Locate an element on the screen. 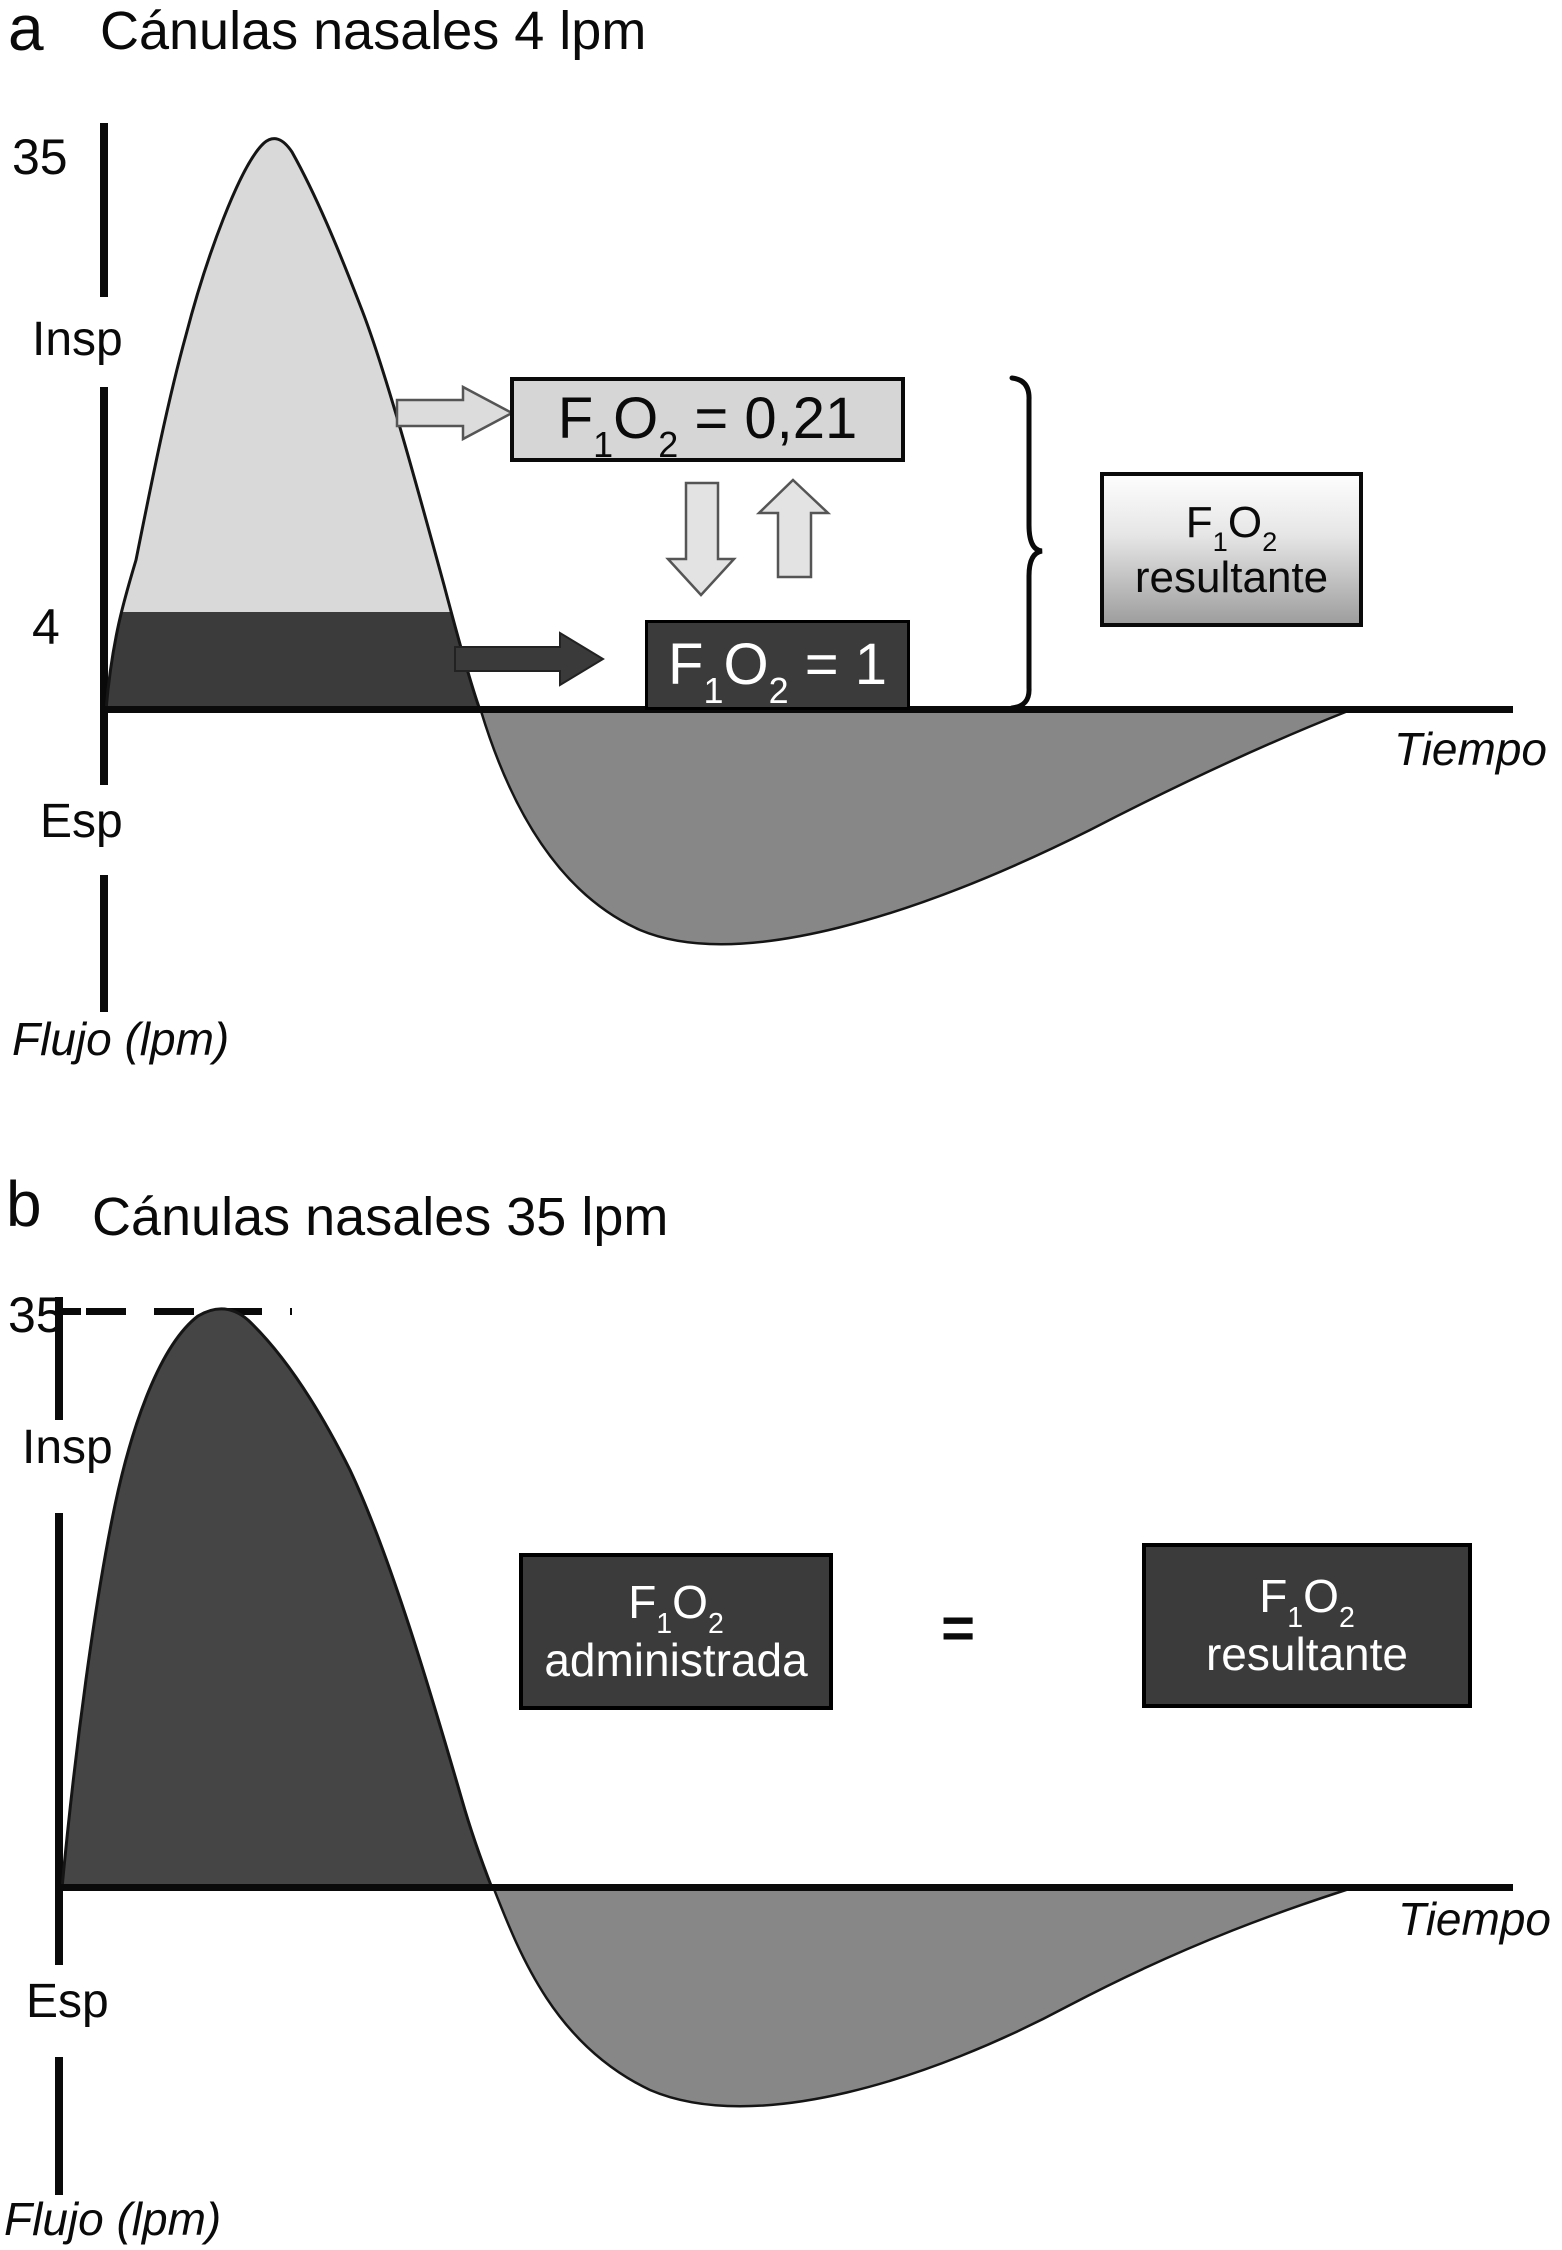 The height and width of the screenshot is (2250, 1562). panel-b-35-tick is located at coordinates (72, 1311).